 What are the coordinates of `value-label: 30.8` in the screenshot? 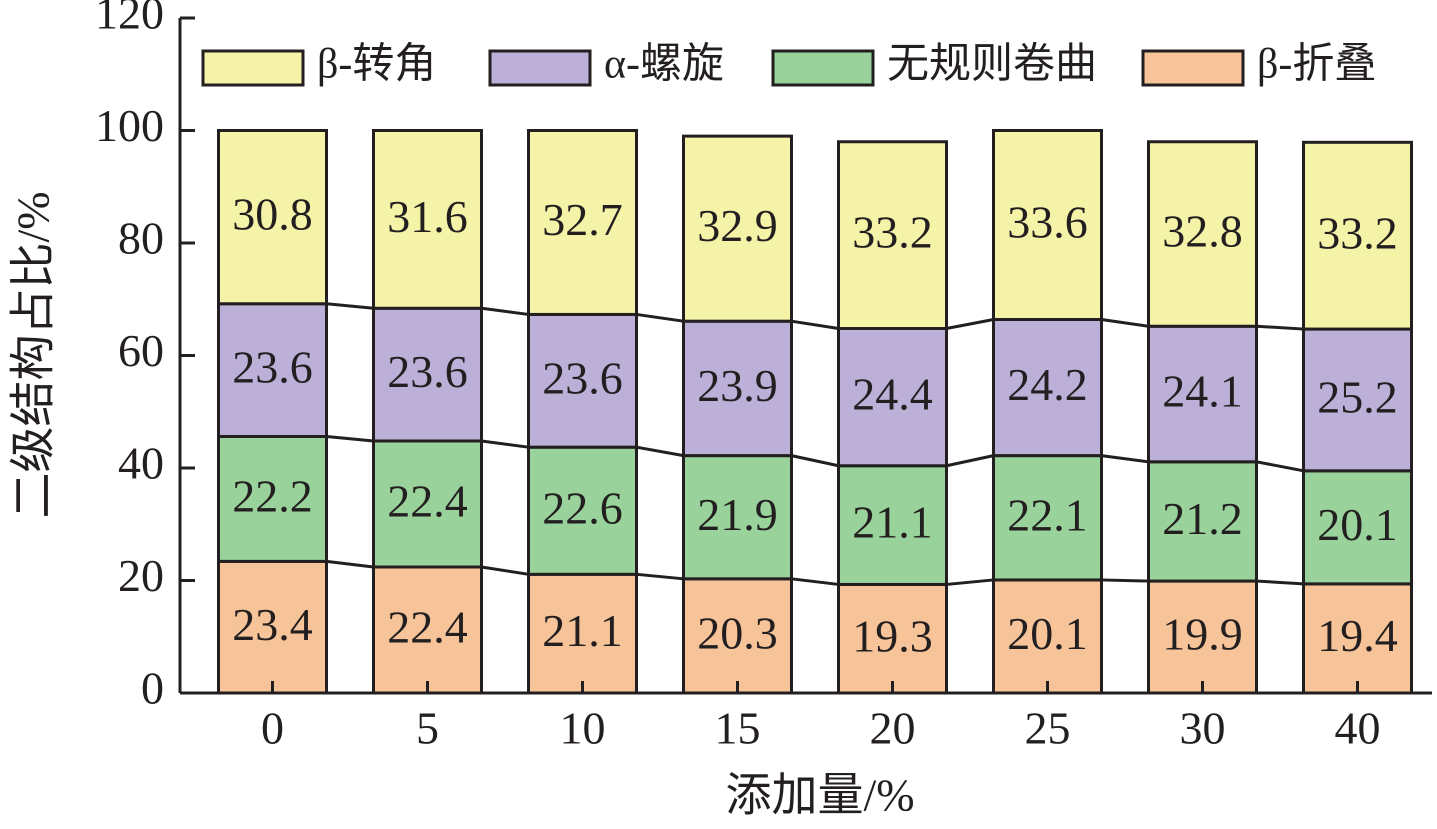 It's located at (272, 214).